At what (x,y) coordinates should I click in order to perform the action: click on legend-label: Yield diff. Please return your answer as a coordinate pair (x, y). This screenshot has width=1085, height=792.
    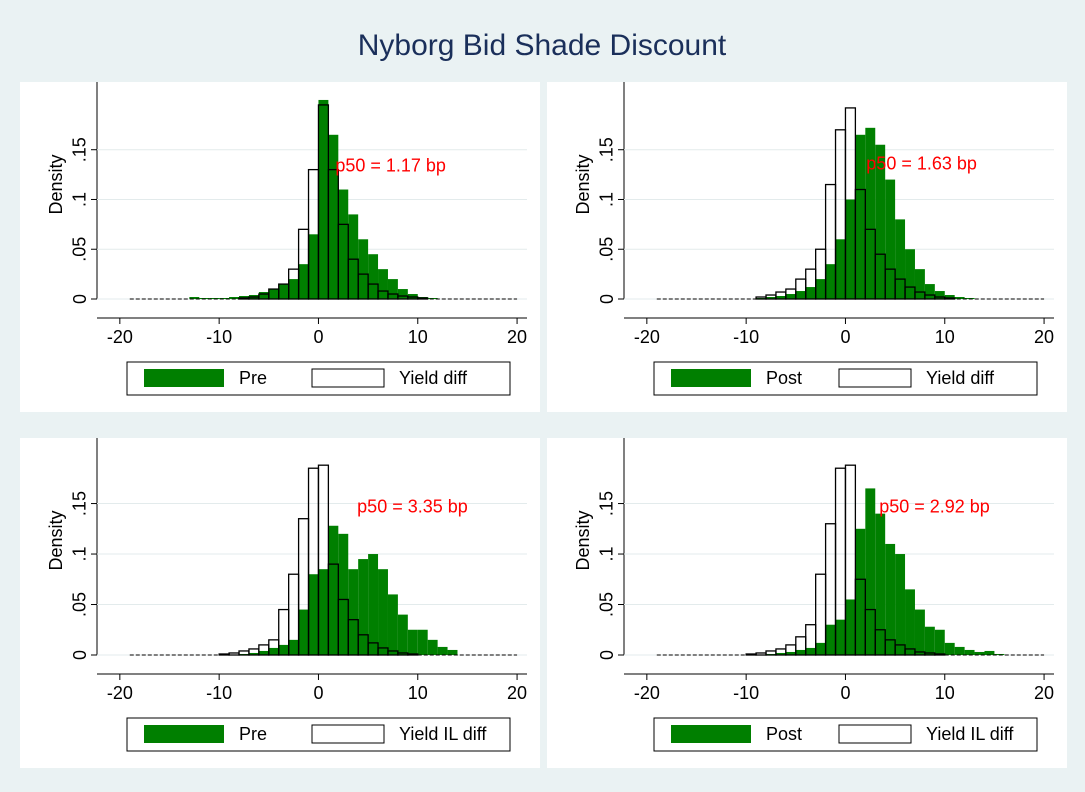
    Looking at the image, I should click on (433, 378).